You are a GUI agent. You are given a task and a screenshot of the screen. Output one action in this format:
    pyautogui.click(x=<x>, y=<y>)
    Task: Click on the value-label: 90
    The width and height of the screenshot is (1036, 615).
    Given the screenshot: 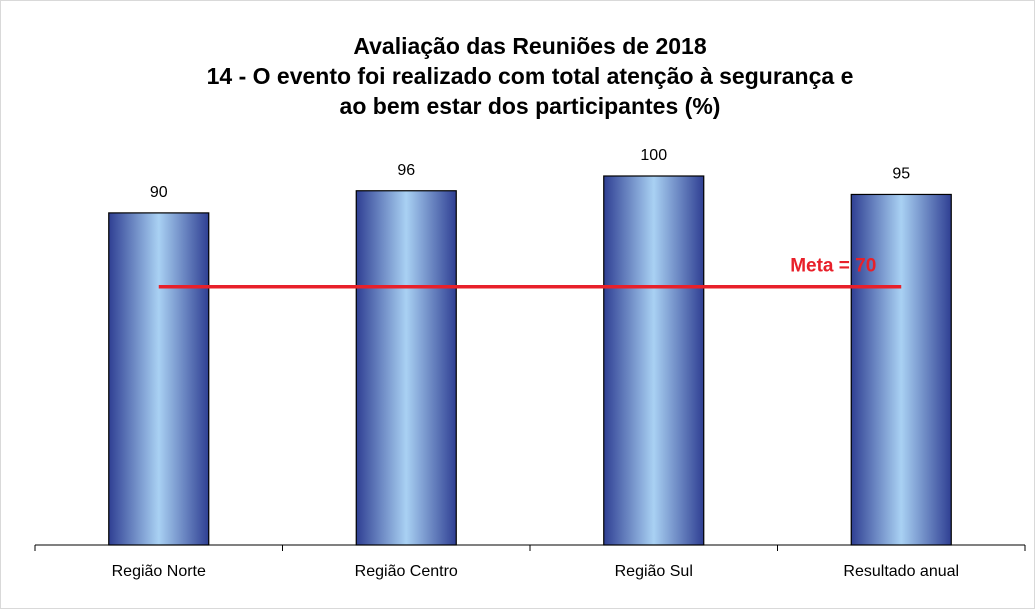 What is the action you would take?
    pyautogui.click(x=159, y=192)
    